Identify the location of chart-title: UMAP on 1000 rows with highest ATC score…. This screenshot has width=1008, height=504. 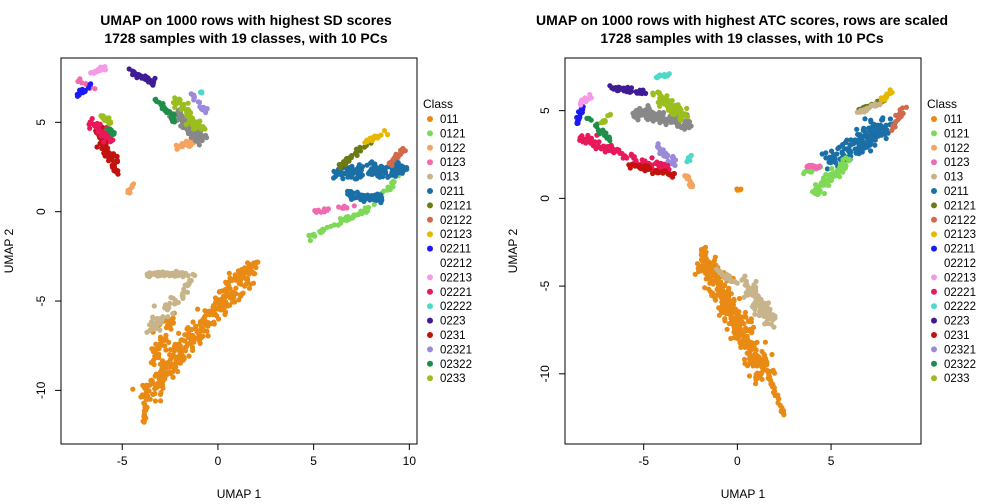
(742, 20).